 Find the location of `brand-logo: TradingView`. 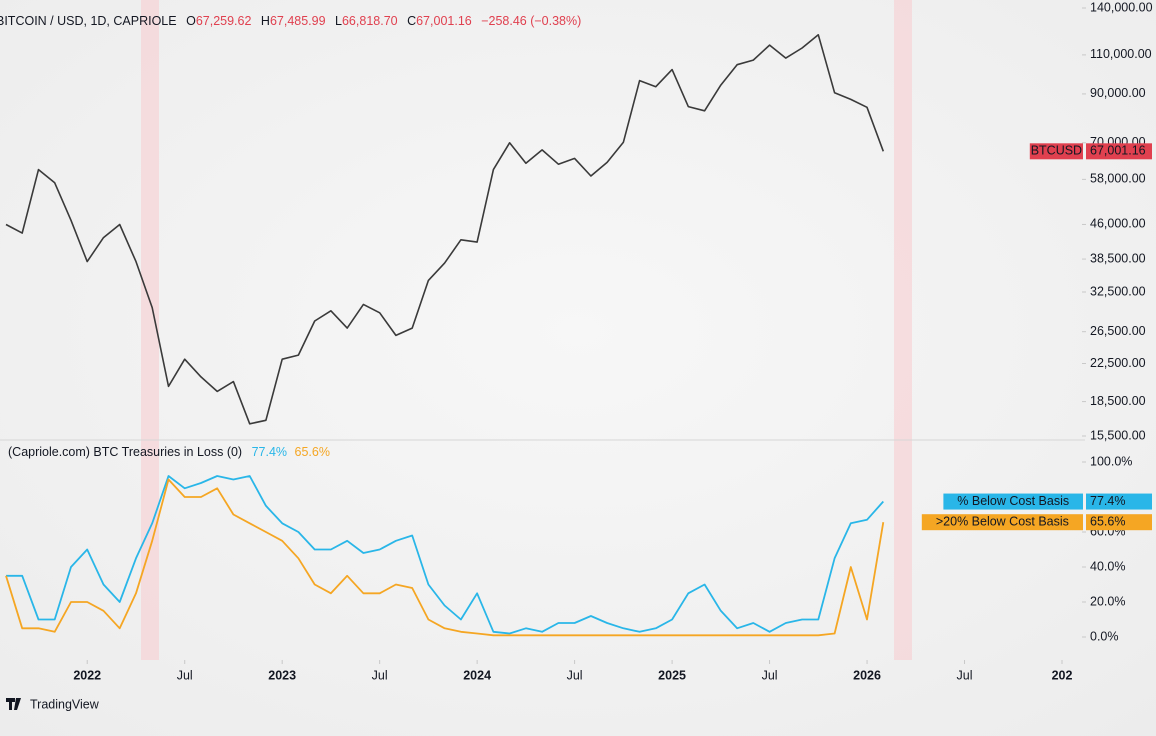

brand-logo: TradingView is located at coordinates (53, 704).